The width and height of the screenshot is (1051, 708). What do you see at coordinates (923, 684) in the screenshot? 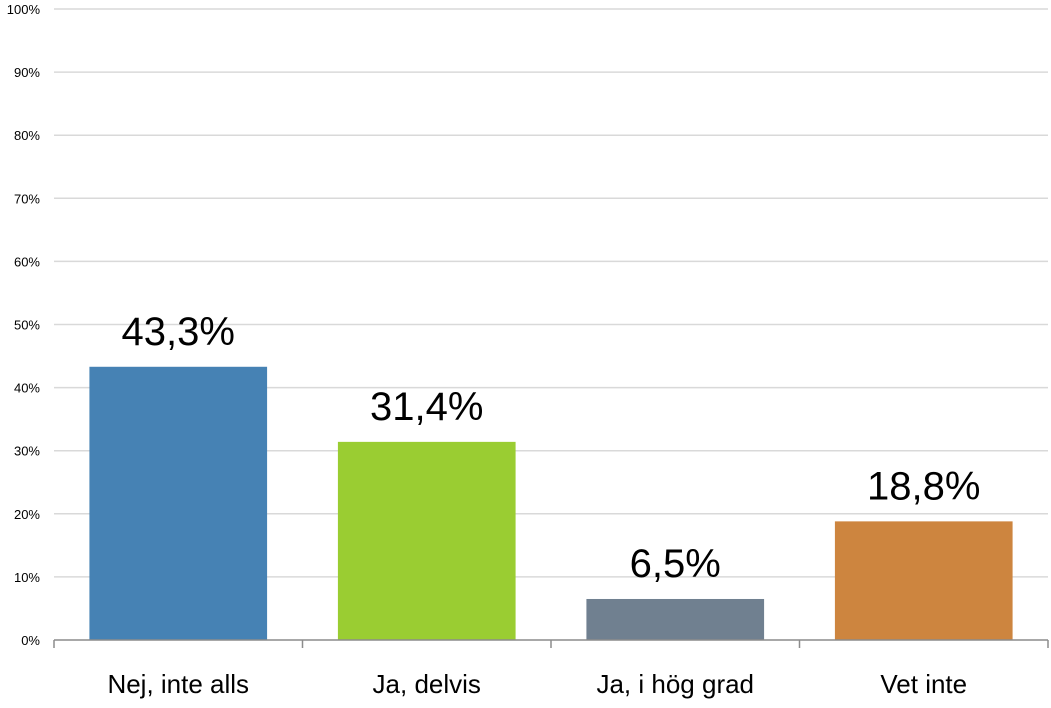
I see `category-label: Vet inte` at bounding box center [923, 684].